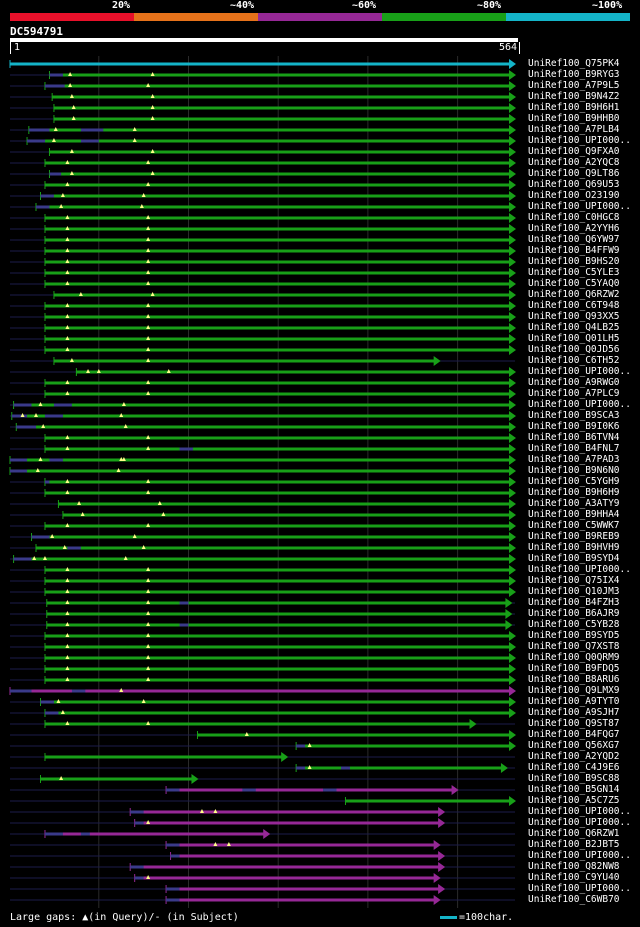 The width and height of the screenshot is (640, 927). I want to click on hit-label: UniRef100_A7PLB4, so click(574, 129).